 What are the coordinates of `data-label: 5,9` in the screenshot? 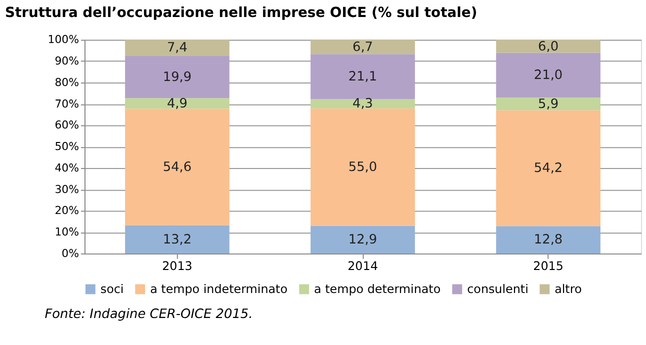 It's located at (548, 104).